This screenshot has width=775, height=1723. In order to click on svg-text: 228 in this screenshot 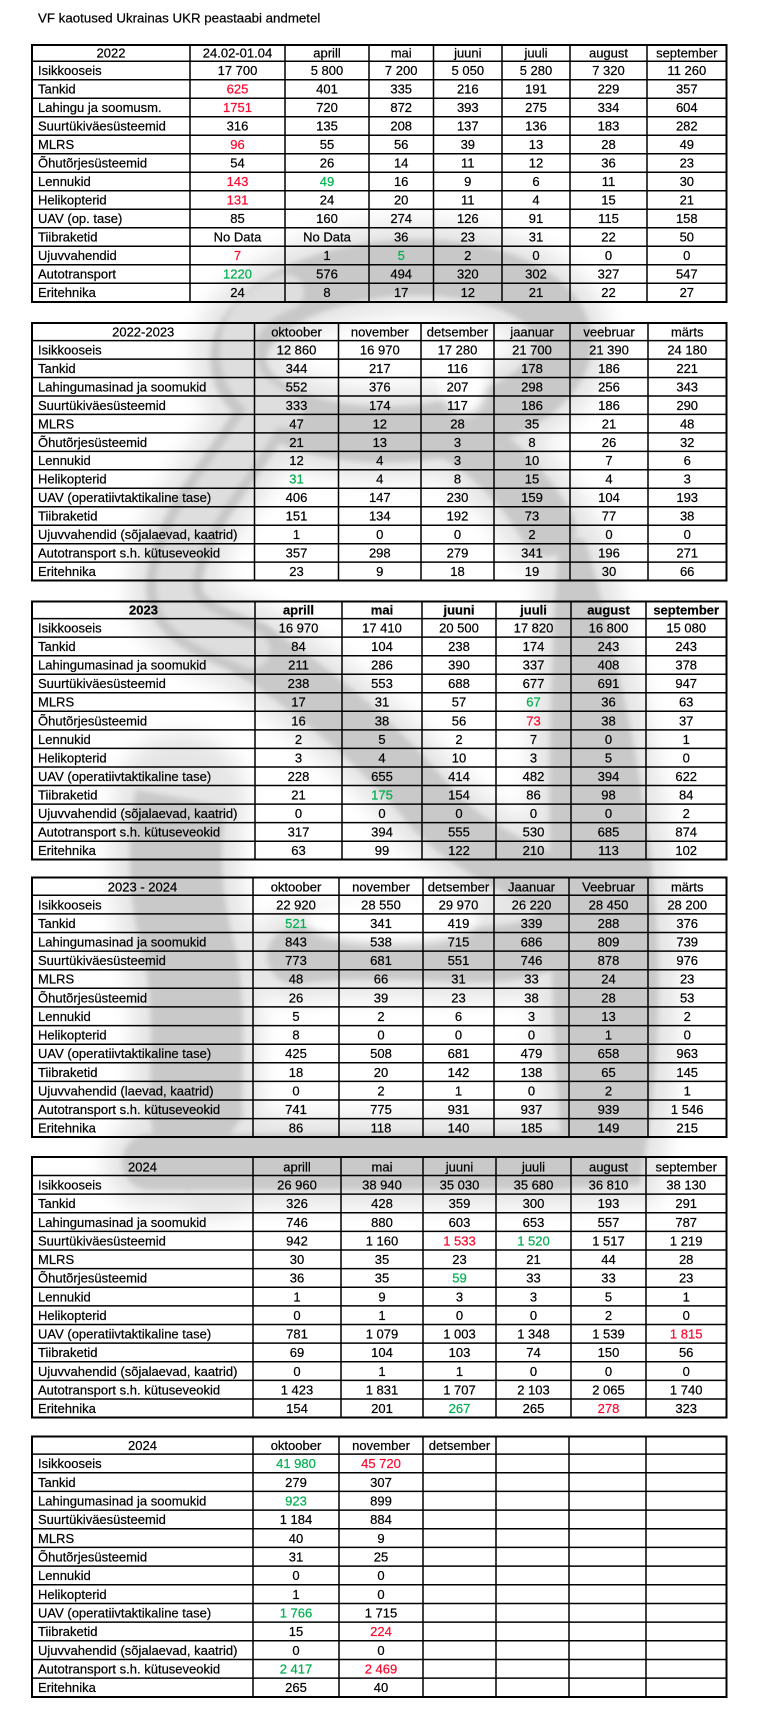, I will do `click(299, 776)`.